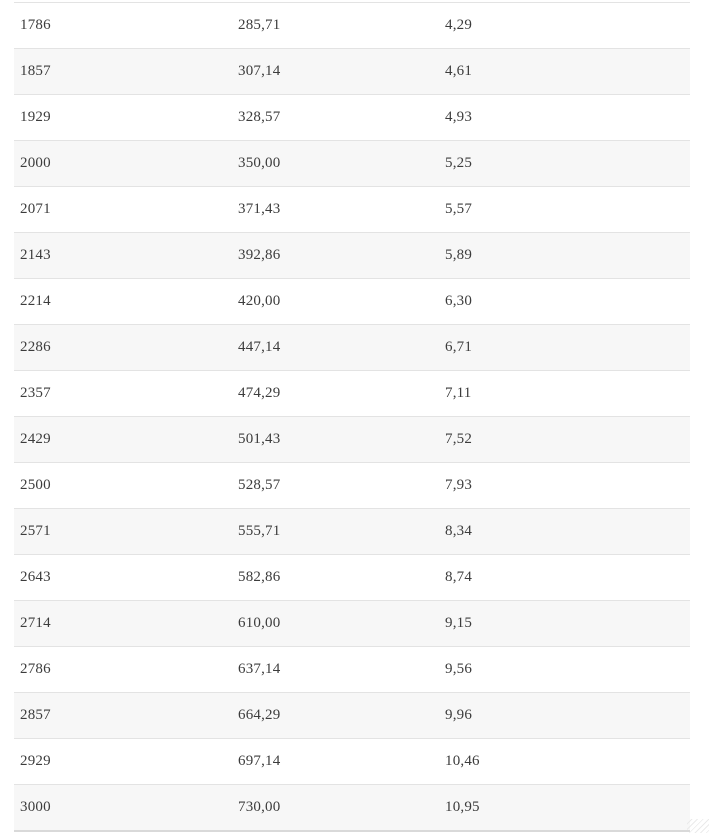 The height and width of the screenshot is (835, 713). What do you see at coordinates (459, 439) in the screenshot?
I see `table-cell: 7,52` at bounding box center [459, 439].